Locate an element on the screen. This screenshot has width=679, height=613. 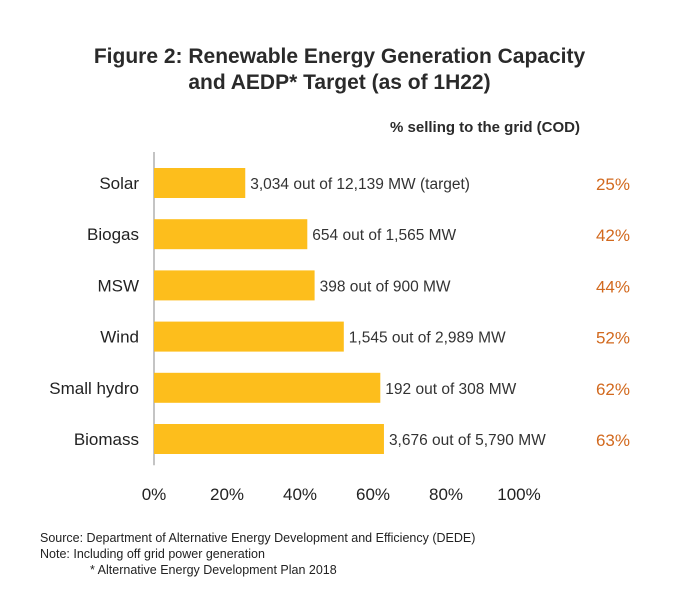
bar-annotation: 1,545 out of 2,989 MW is located at coordinates (427, 338).